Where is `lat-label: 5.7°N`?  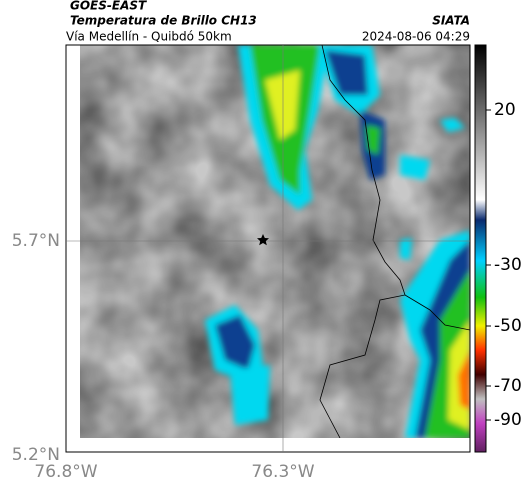
lat-label: 5.7°N is located at coordinates (36, 241).